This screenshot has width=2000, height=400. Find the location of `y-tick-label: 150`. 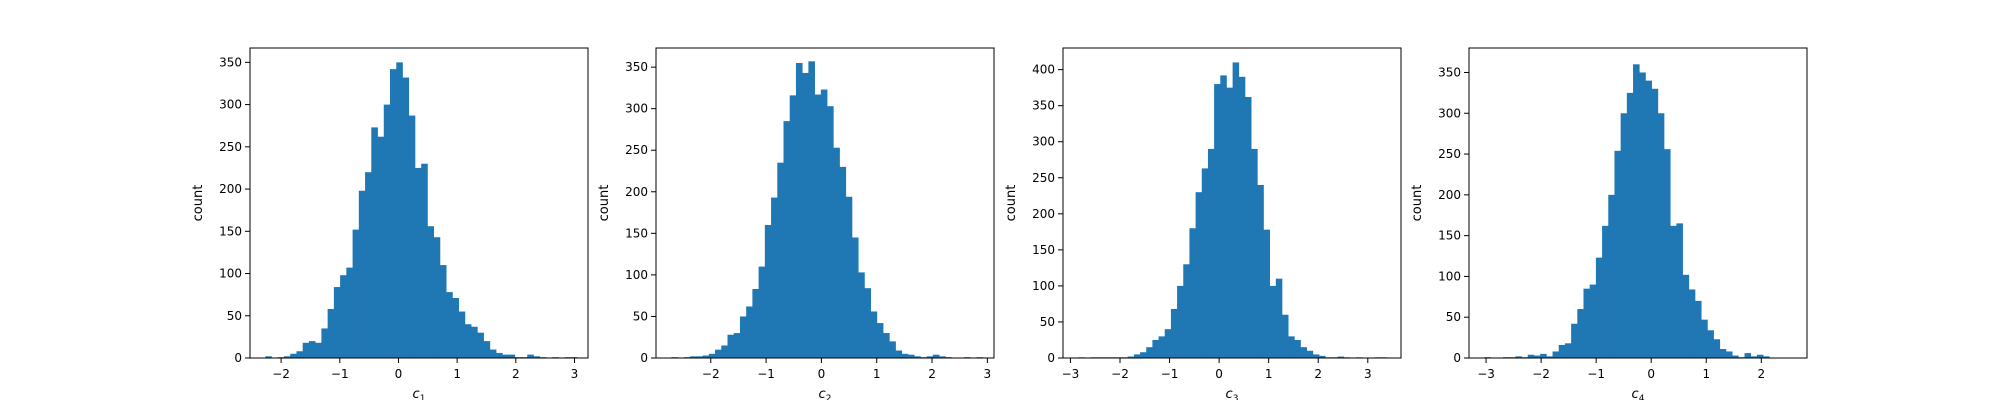

y-tick-label: 150 is located at coordinates (230, 231).